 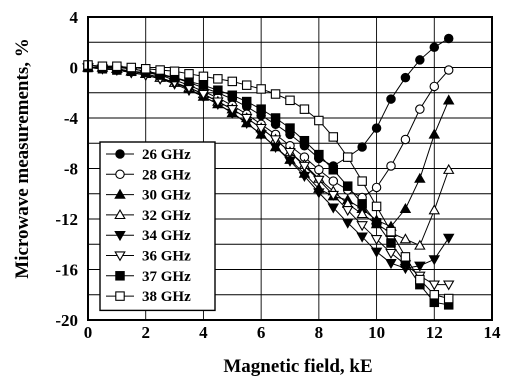 What do you see at coordinates (493, 332) in the screenshot?
I see `x-tick-label: 14` at bounding box center [493, 332].